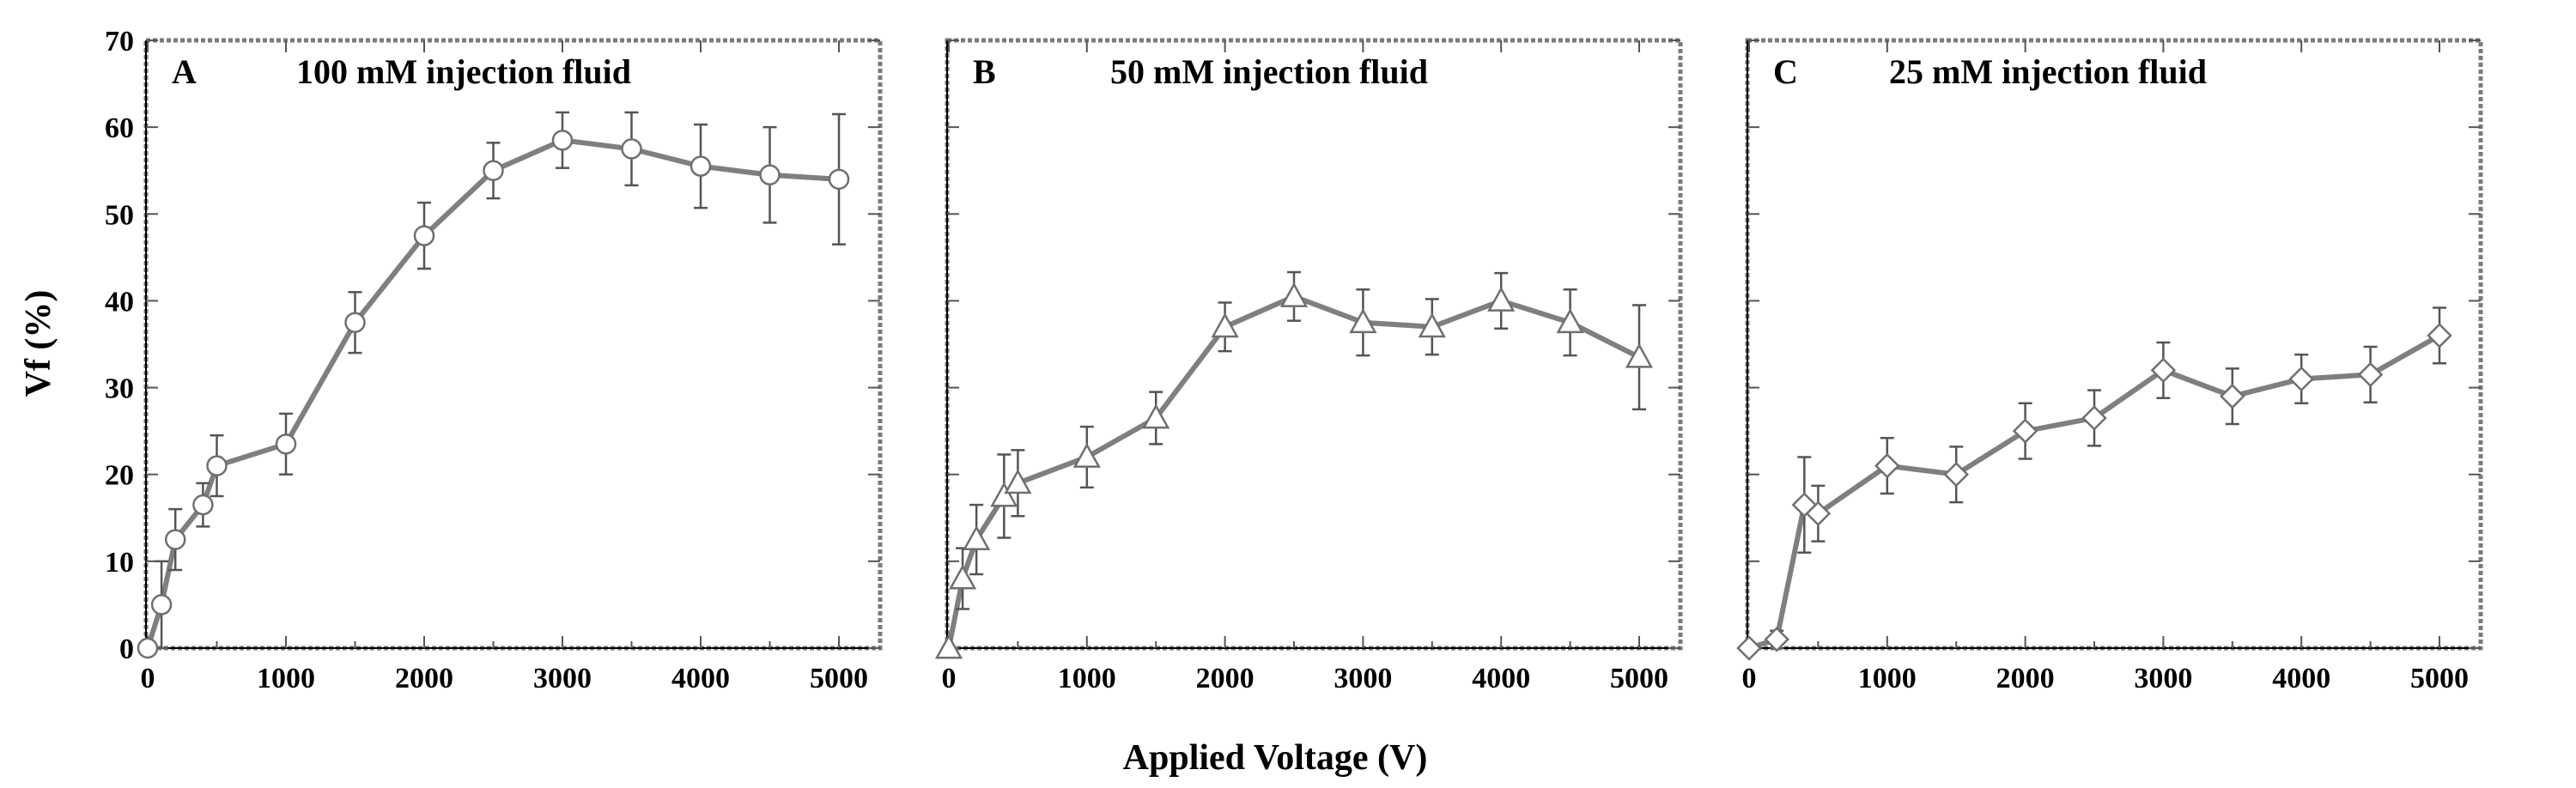 The image size is (2576, 788). What do you see at coordinates (463, 71) in the screenshot?
I see `panel-title: 100 mM injection fluid` at bounding box center [463, 71].